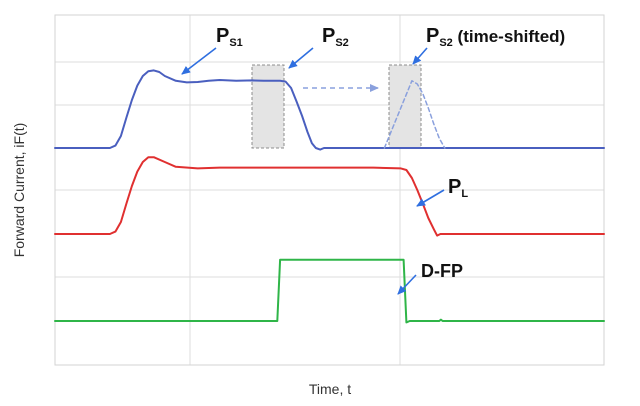 Image resolution: width=640 pixels, height=406 pixels. What do you see at coordinates (335, 37) in the screenshot?
I see `annotation-ps2: PS2` at bounding box center [335, 37].